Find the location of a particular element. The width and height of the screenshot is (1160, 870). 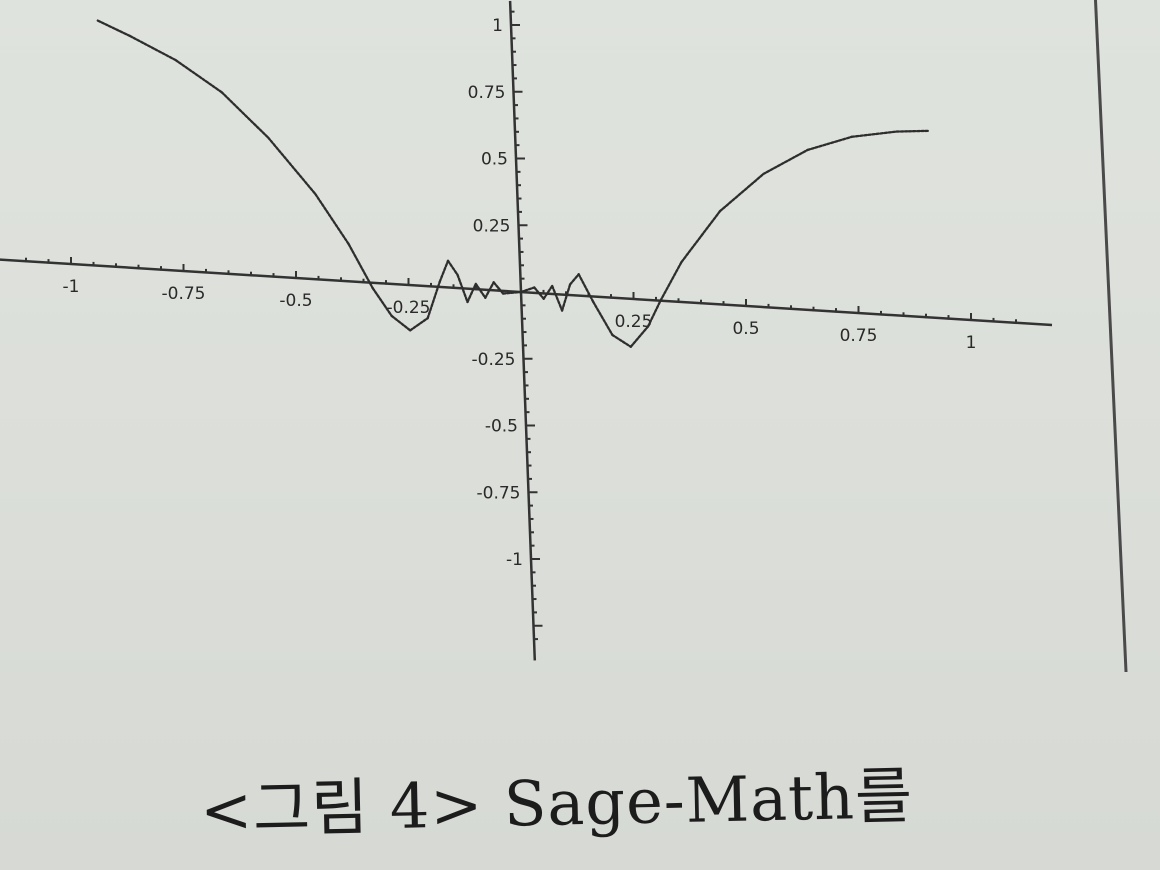

x-tick-label: -1 is located at coordinates (71, 287).